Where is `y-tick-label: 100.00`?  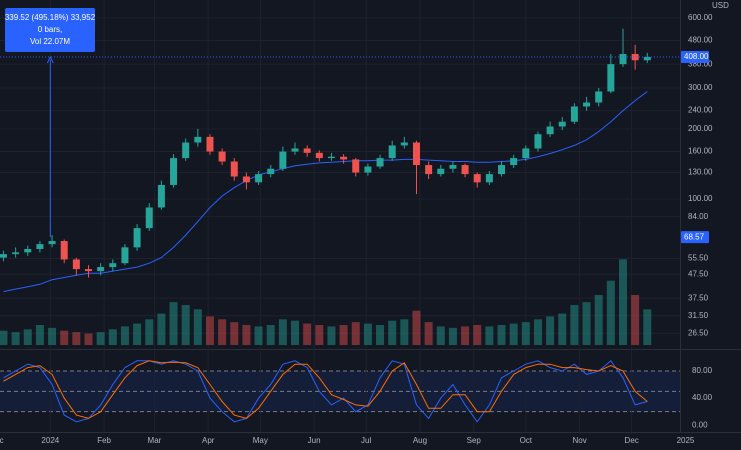
y-tick-label: 100.00 is located at coordinates (700, 198).